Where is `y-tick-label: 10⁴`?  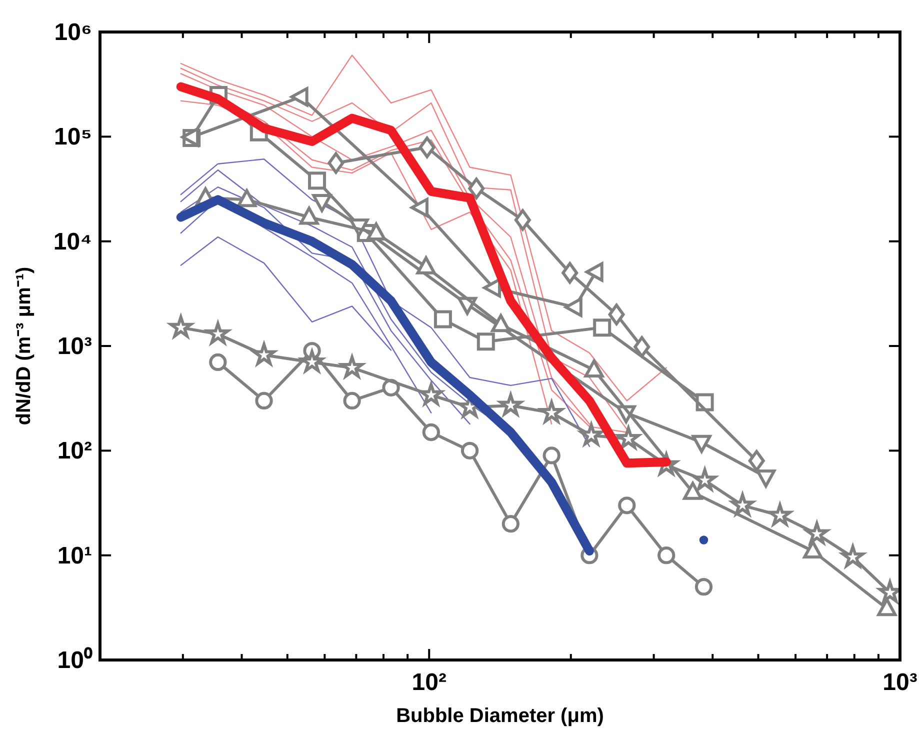
y-tick-label: 10⁴ is located at coordinates (72, 242).